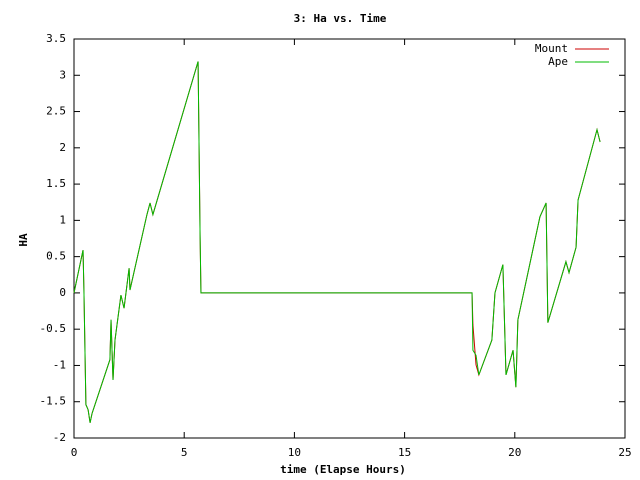 The image size is (640, 480). What do you see at coordinates (23, 240) in the screenshot?
I see `y-axis-label: HA` at bounding box center [23, 240].